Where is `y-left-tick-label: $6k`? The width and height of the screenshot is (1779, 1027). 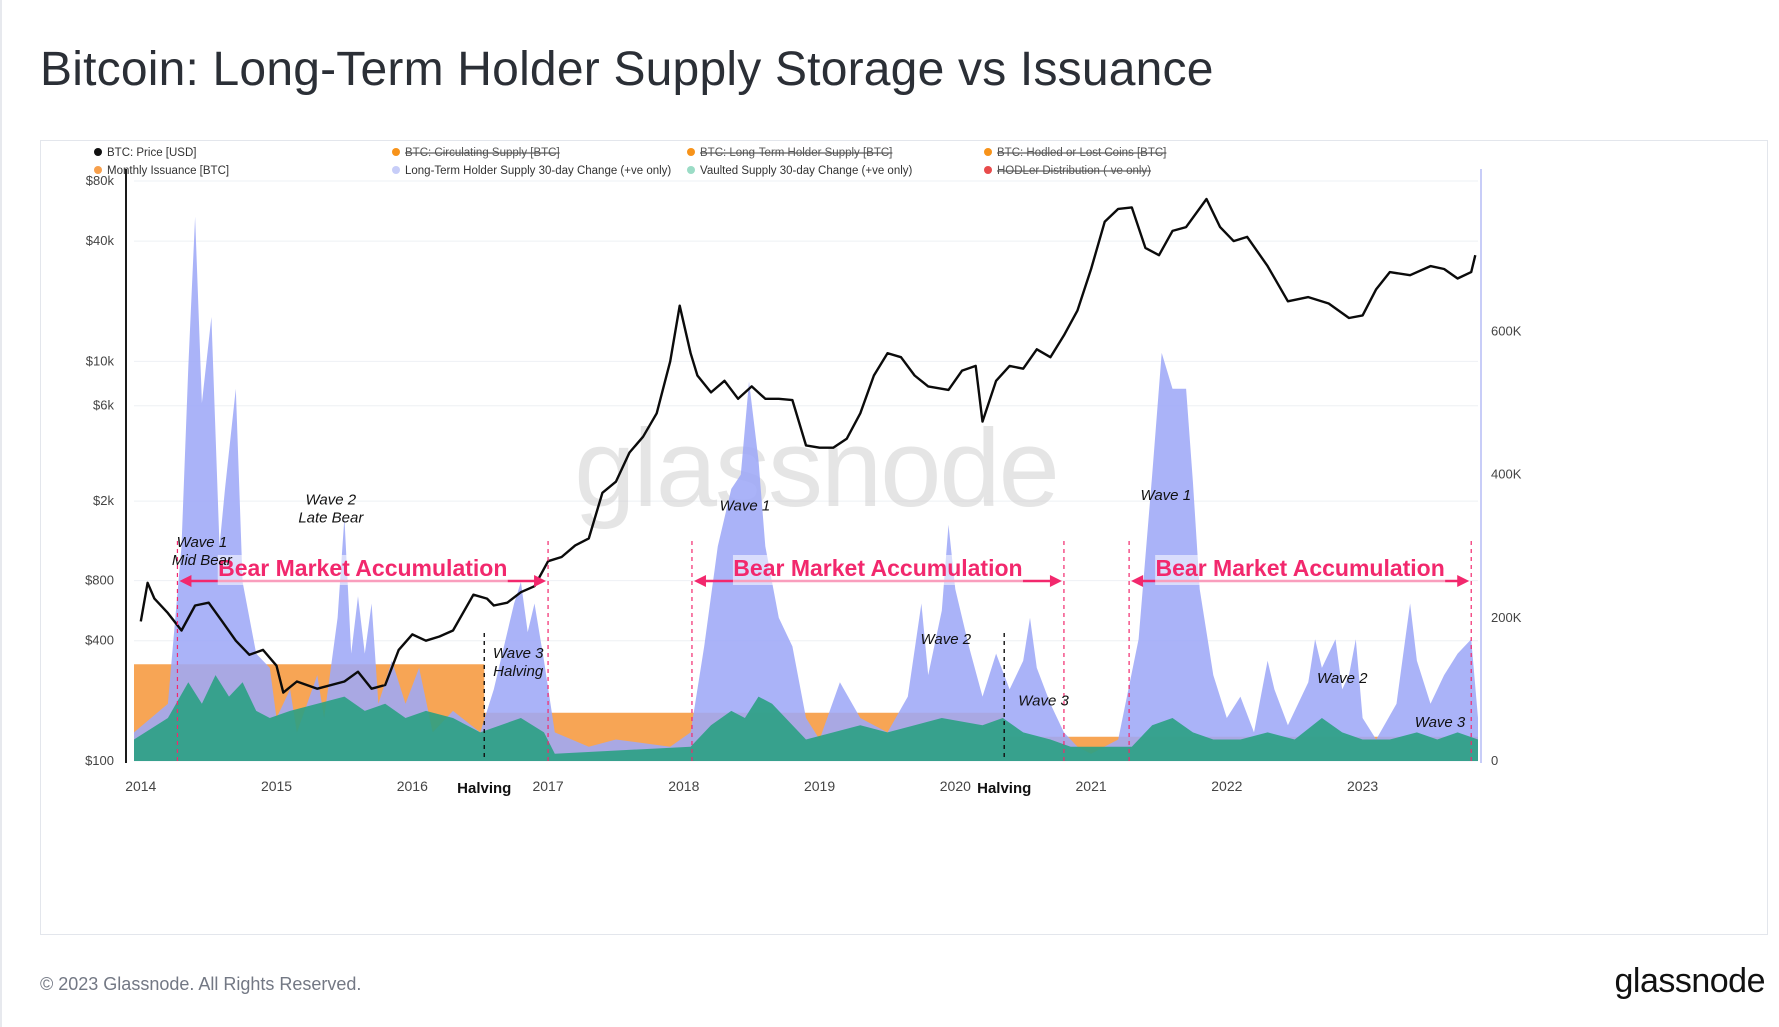
y-left-tick-label: $6k is located at coordinates (103, 405).